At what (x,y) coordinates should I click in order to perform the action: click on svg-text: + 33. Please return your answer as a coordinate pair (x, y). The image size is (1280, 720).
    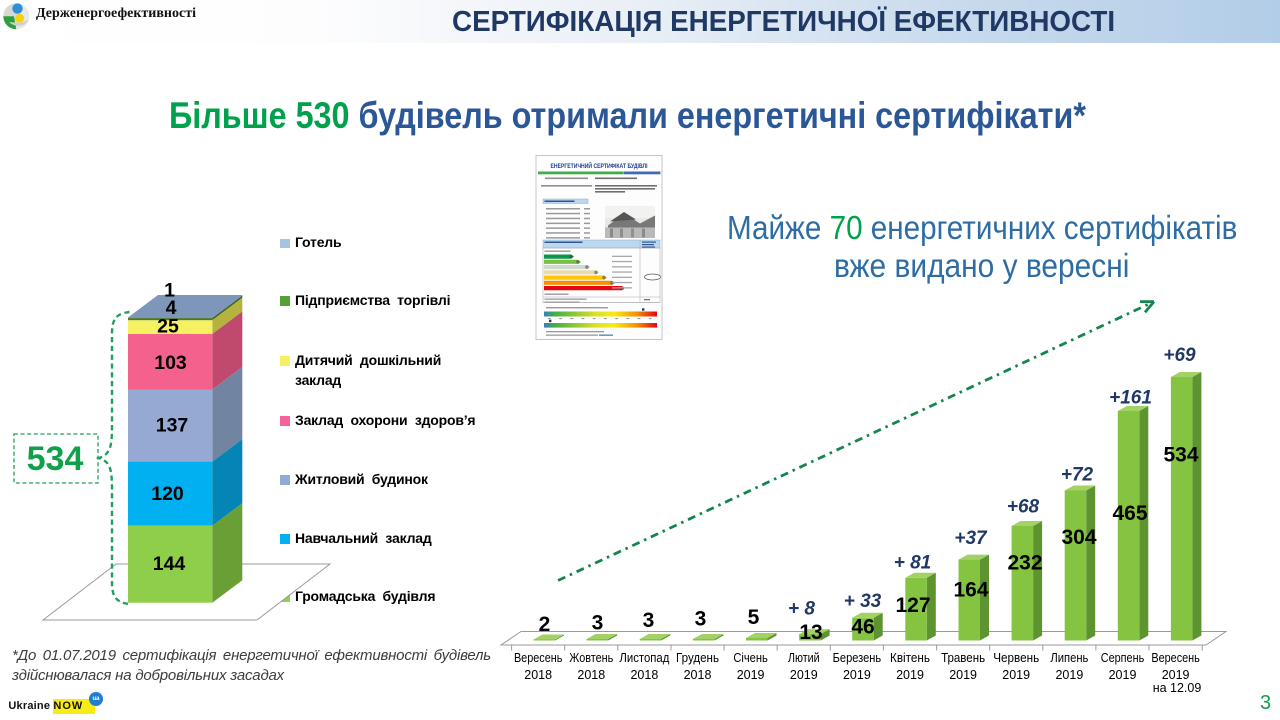
    Looking at the image, I should click on (863, 601).